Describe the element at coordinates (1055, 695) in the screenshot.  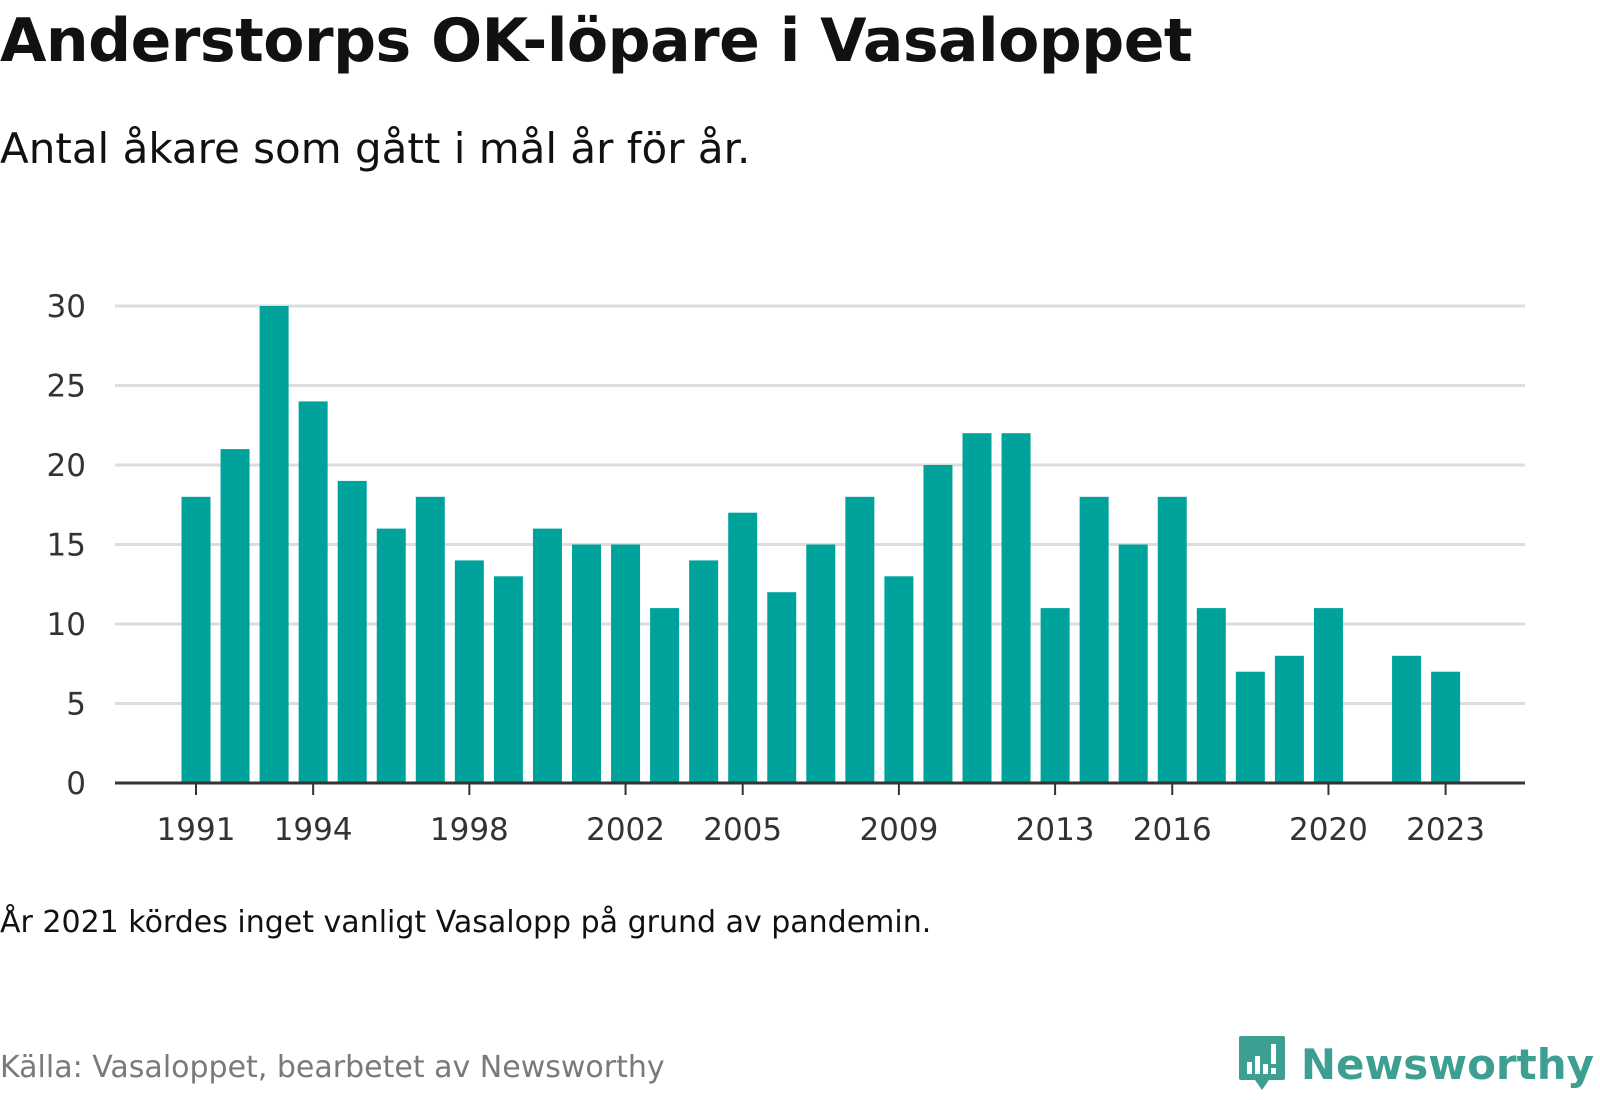
I see `bar-2013` at that location.